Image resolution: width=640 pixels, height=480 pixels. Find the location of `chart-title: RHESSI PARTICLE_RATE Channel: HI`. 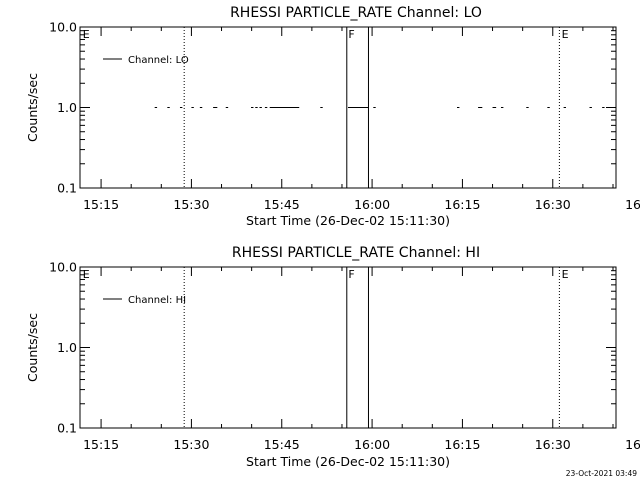

chart-title: RHESSI PARTICLE_RATE Channel: HI is located at coordinates (356, 253).